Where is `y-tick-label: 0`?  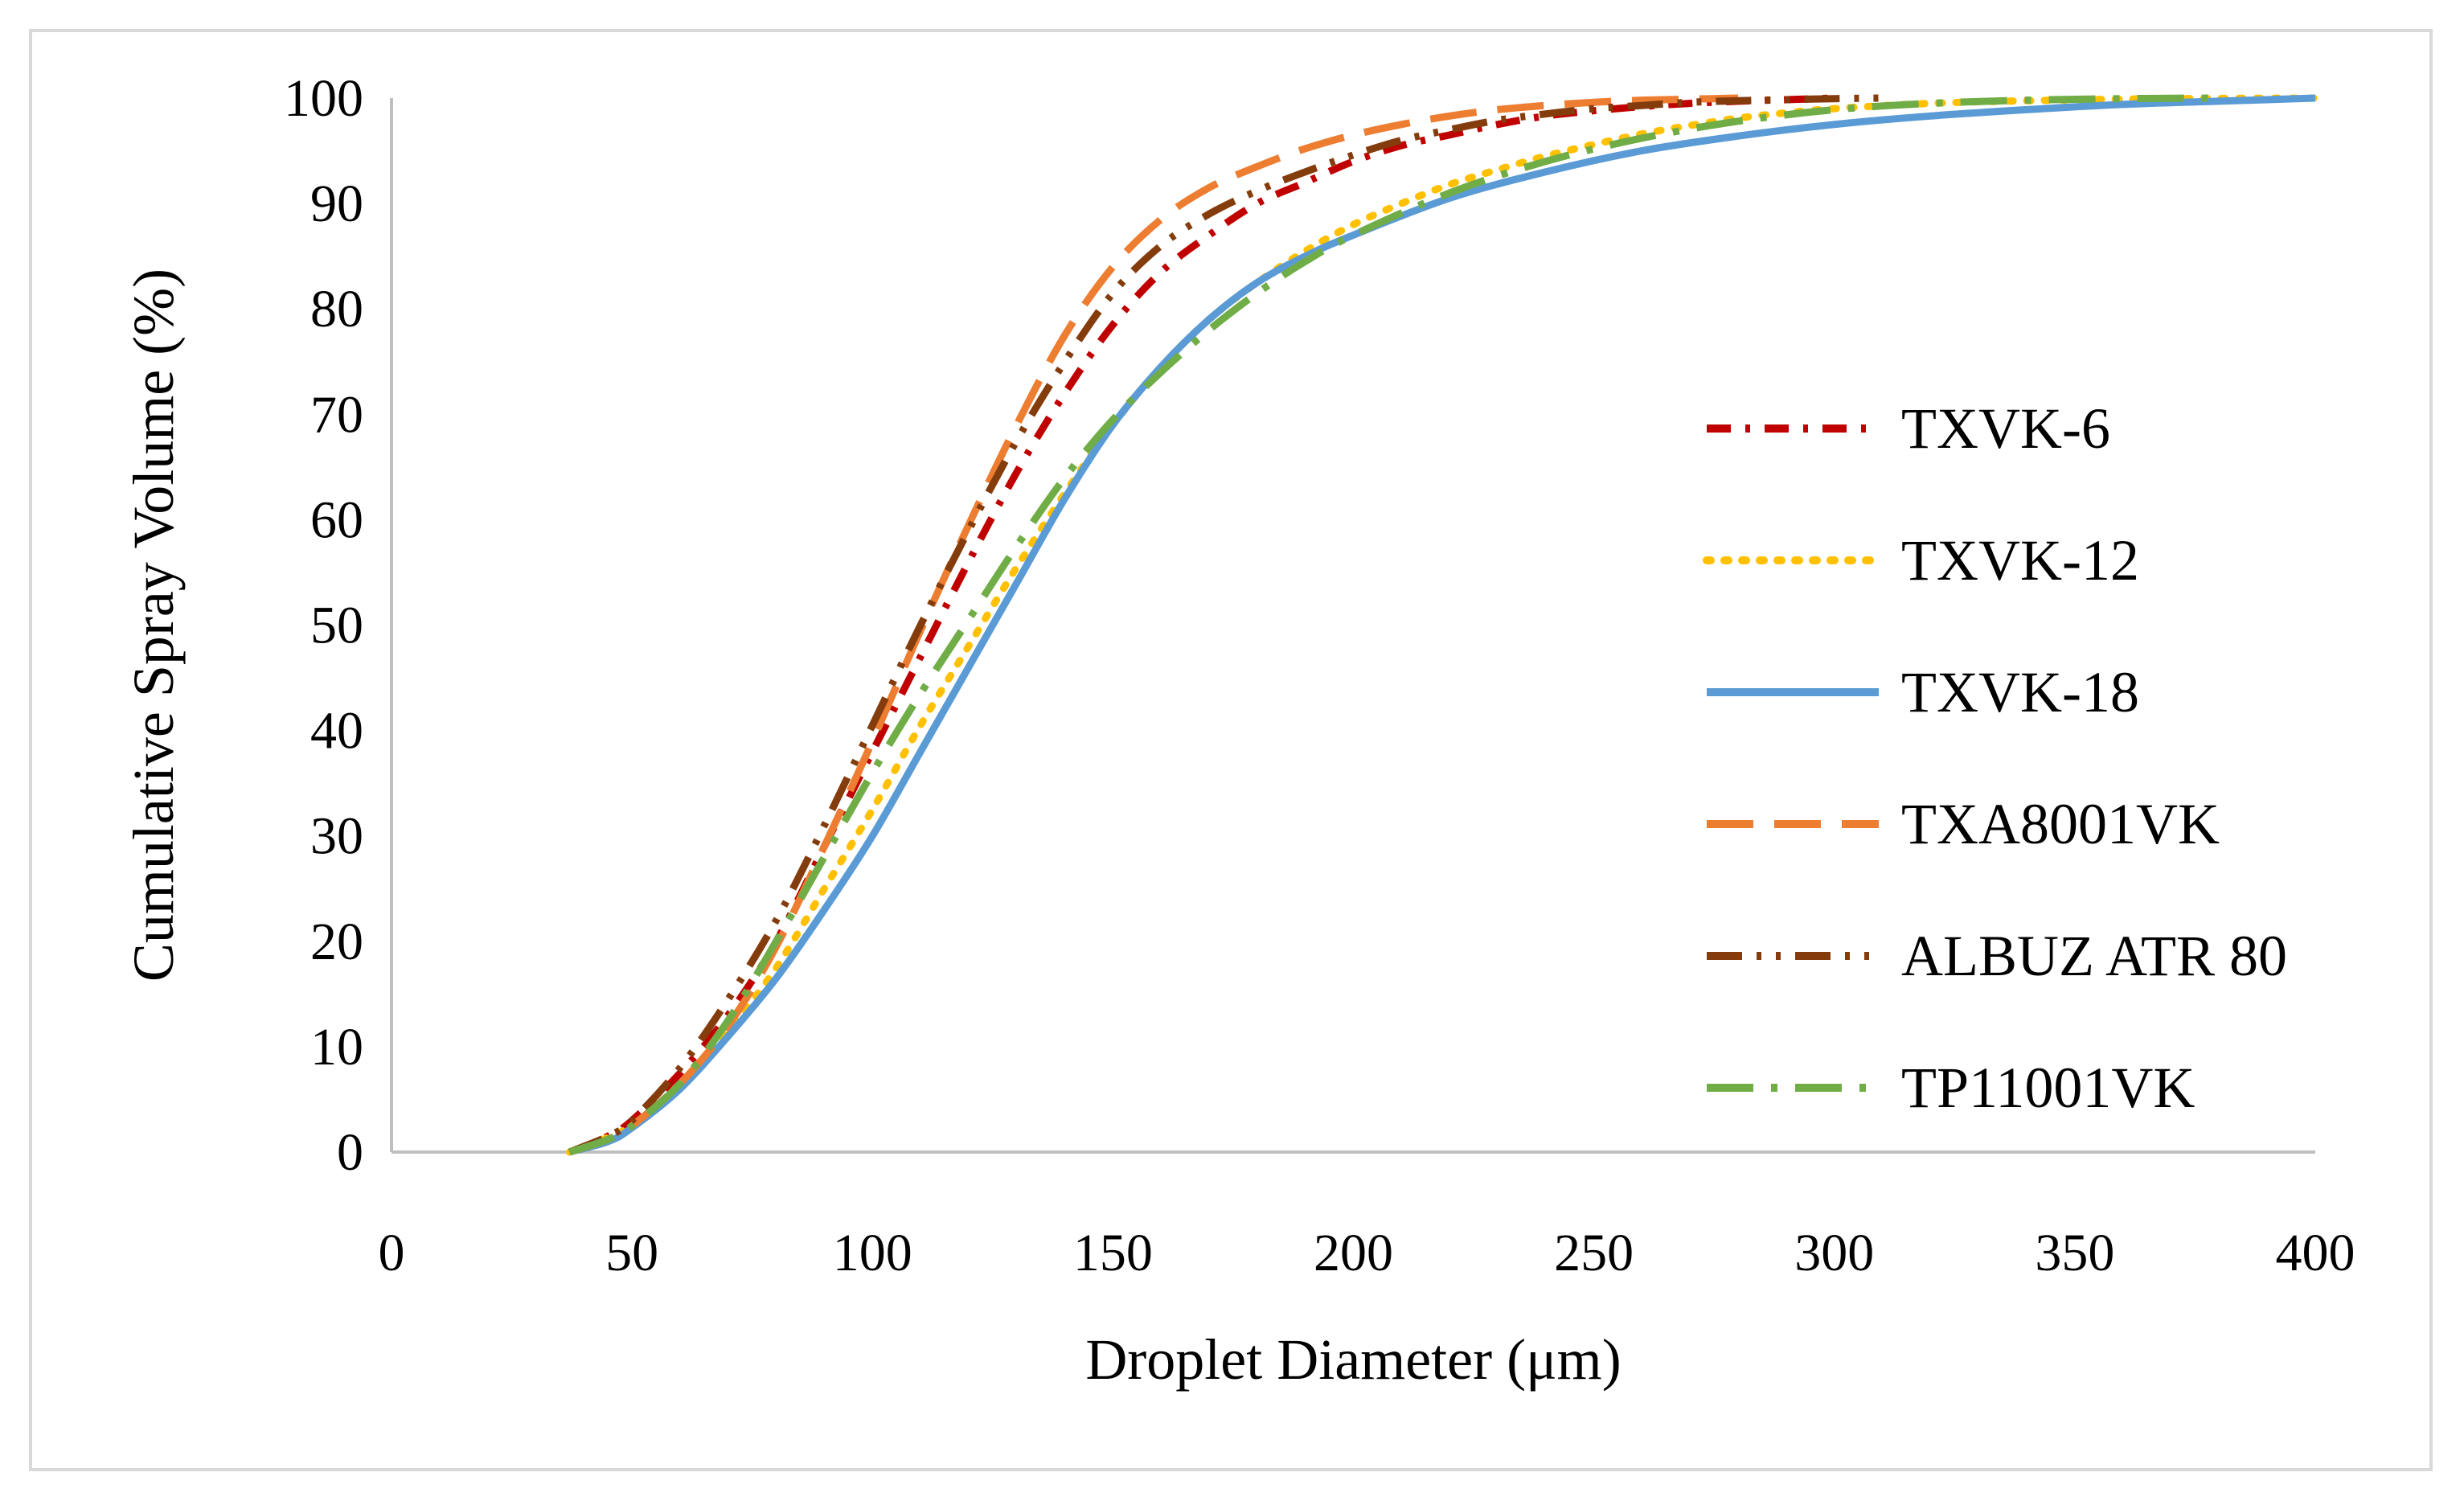
y-tick-label: 0 is located at coordinates (350, 1152).